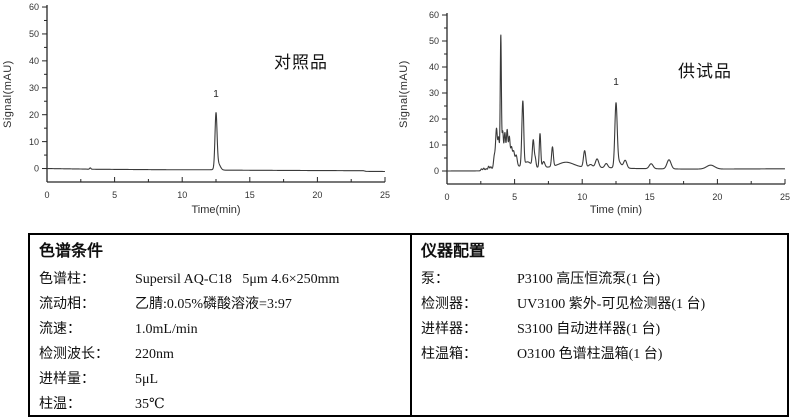 This screenshot has height=419, width=792. I want to click on table-row: 泵： P3100 高压恒流泵(1 台), so click(604, 279).